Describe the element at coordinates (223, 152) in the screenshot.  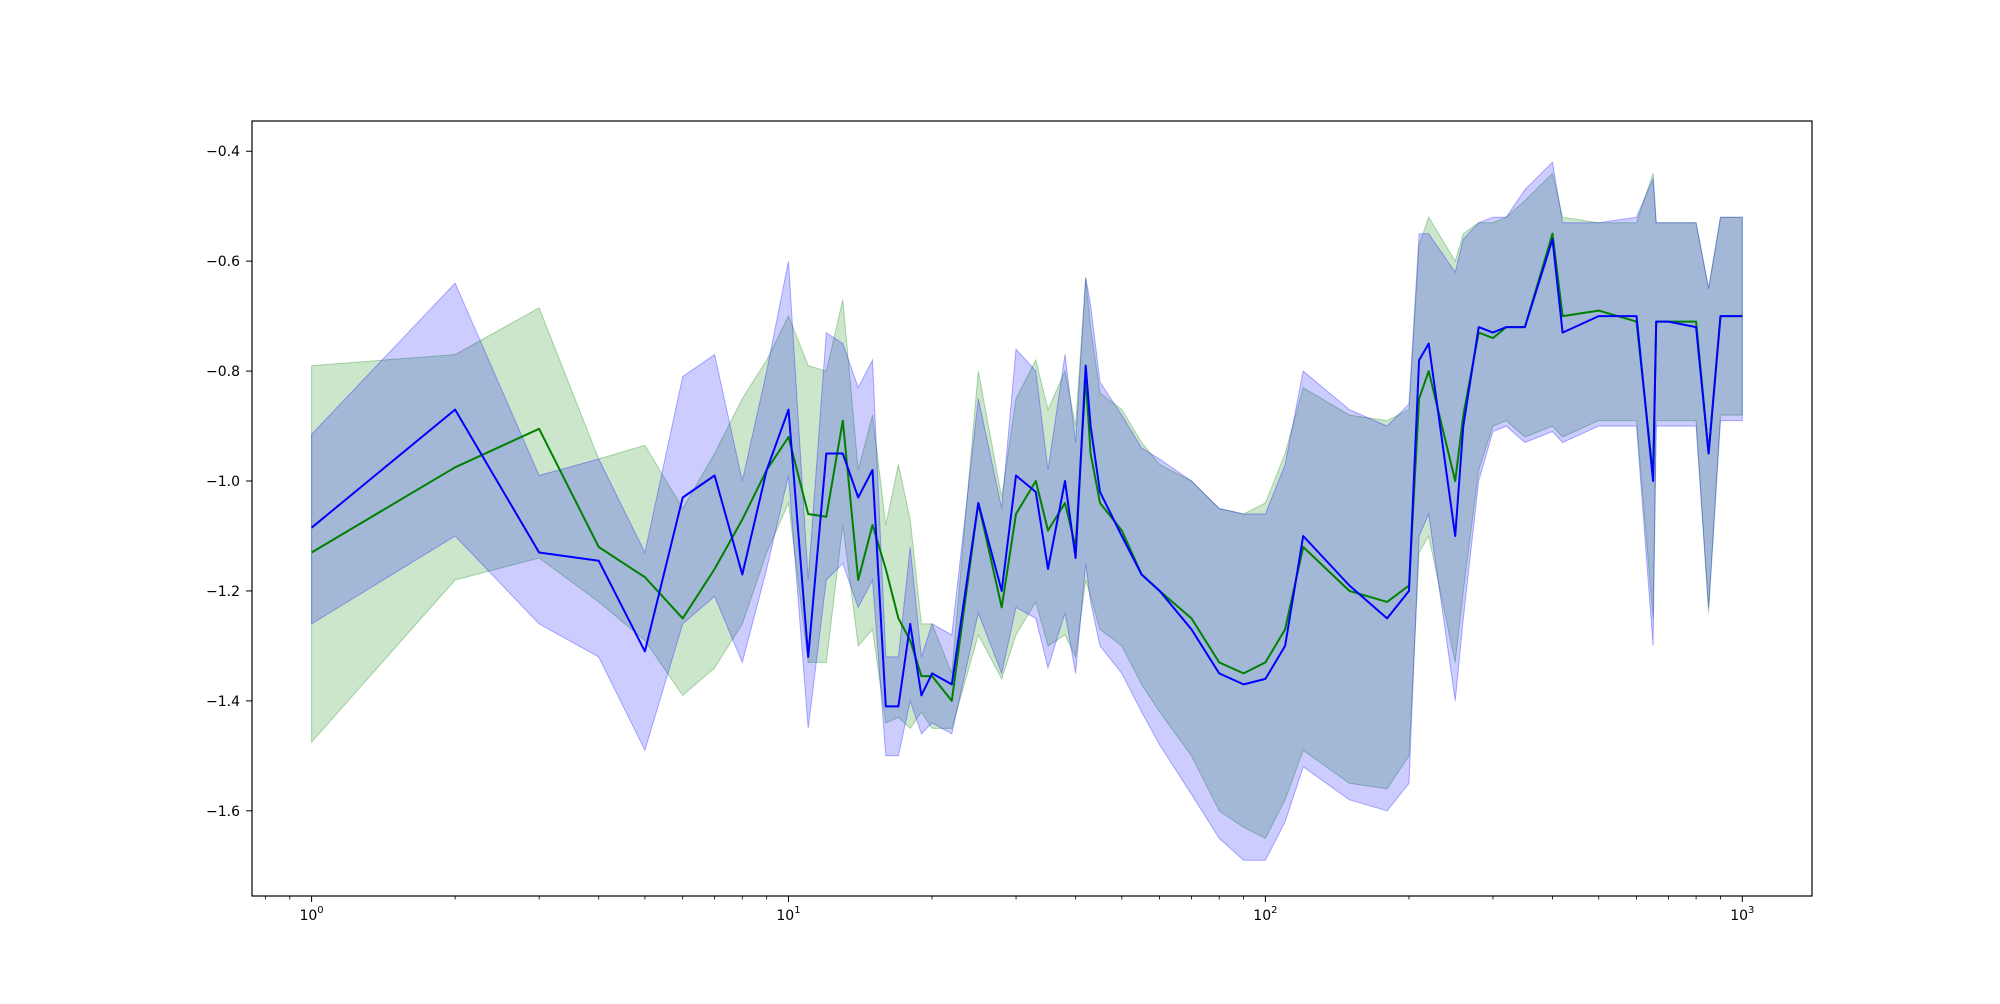
I see `y-tick-label-0: −0.4` at that location.